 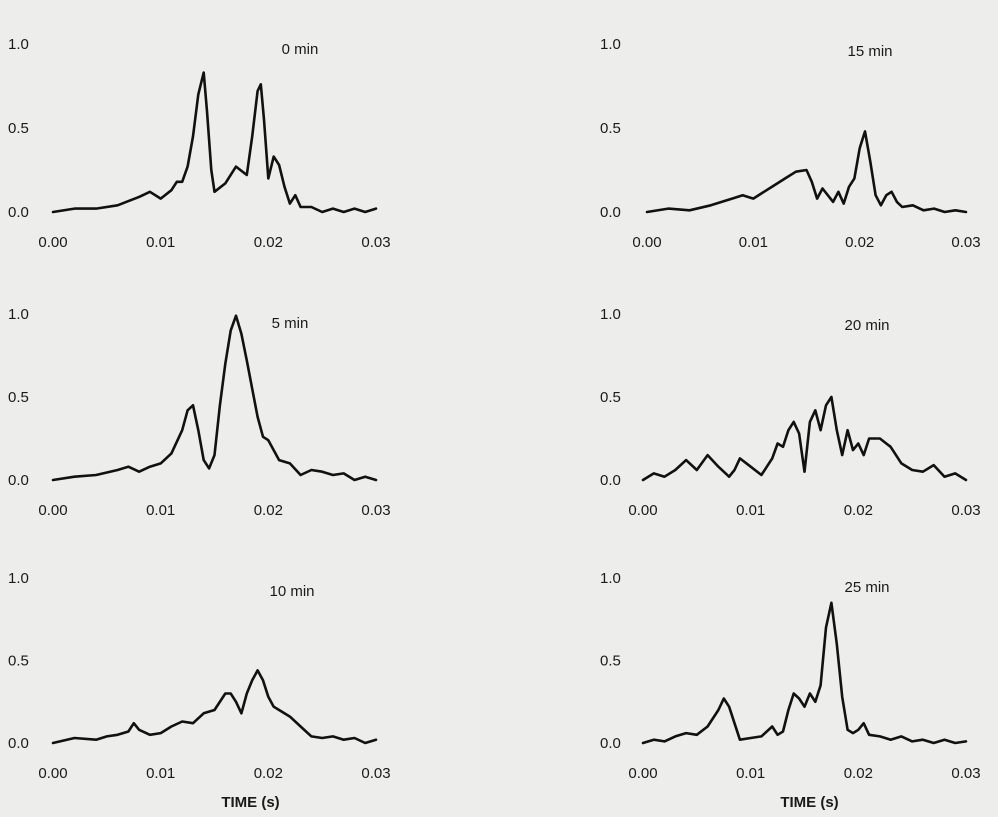 I want to click on chart-panel-4: 0.0 0.5 1.0 0.00 0.01 0.02 0.03 10 min TIME (s), so click(x=199, y=690).